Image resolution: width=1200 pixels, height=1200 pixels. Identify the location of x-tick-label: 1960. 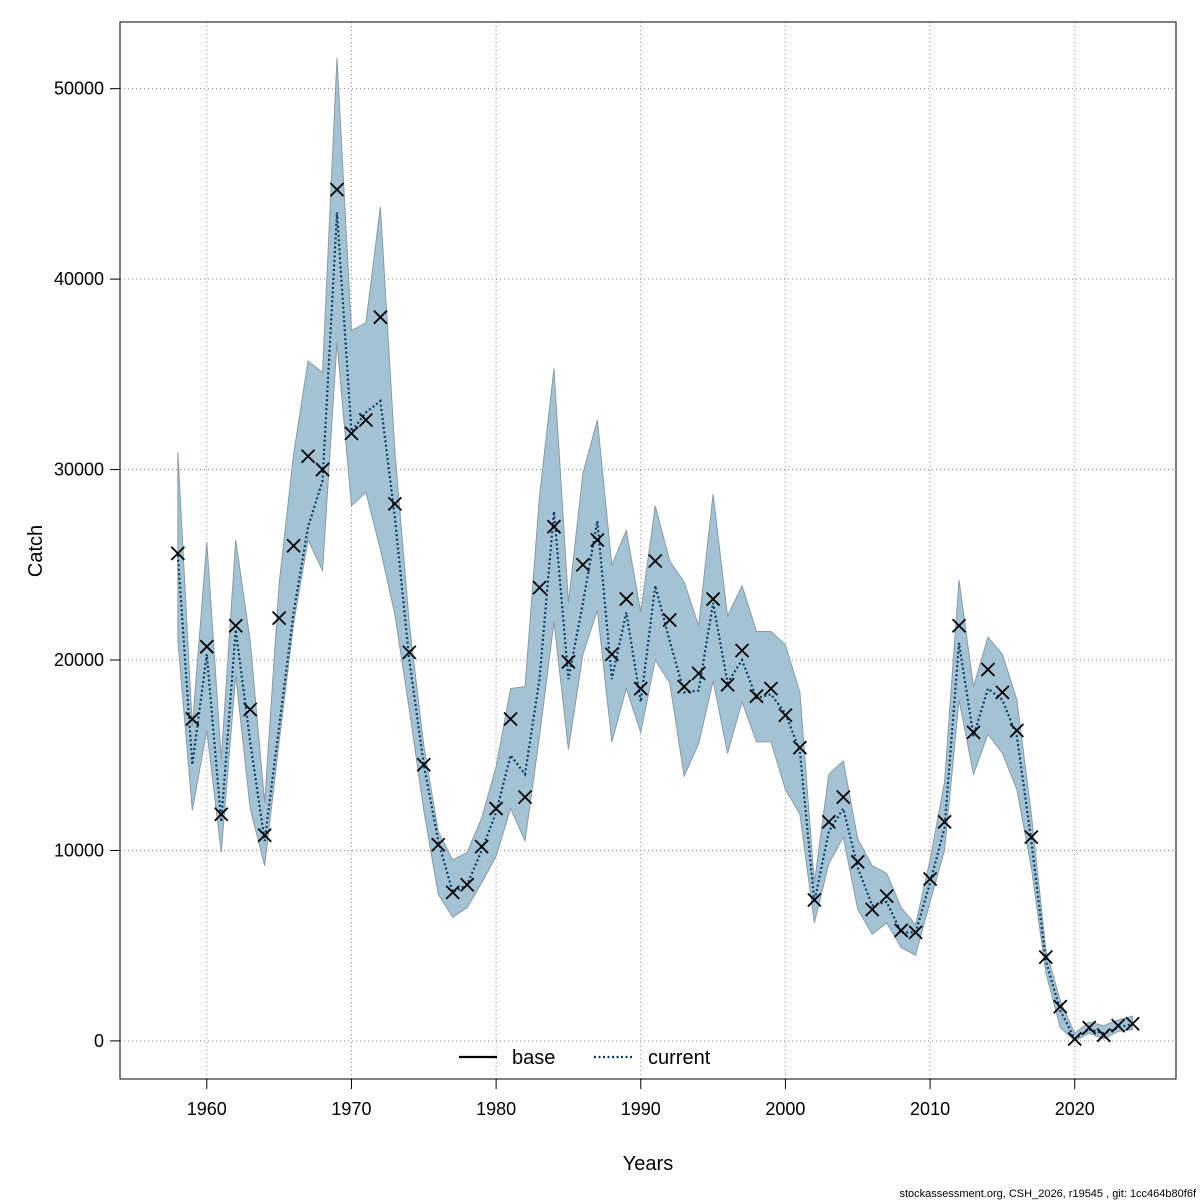
(207, 1109).